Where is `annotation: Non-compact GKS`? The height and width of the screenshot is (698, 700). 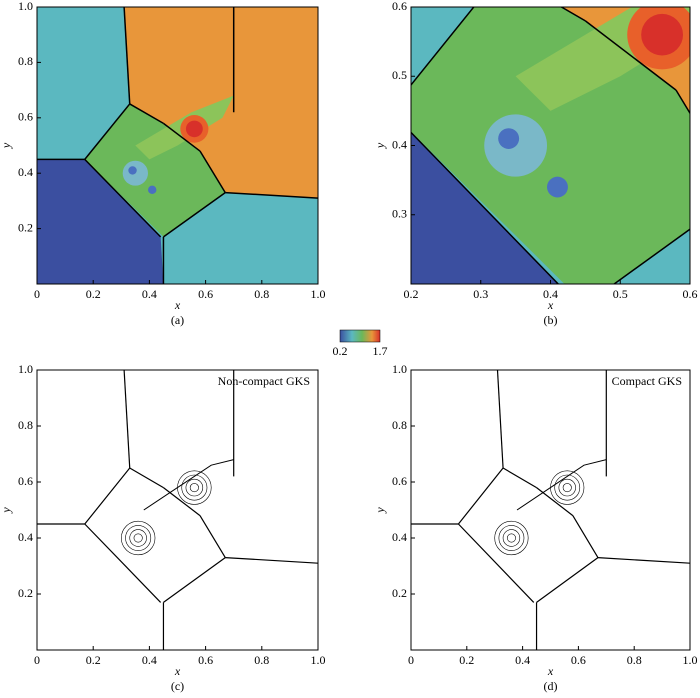 annotation: Non-compact GKS is located at coordinates (264, 381).